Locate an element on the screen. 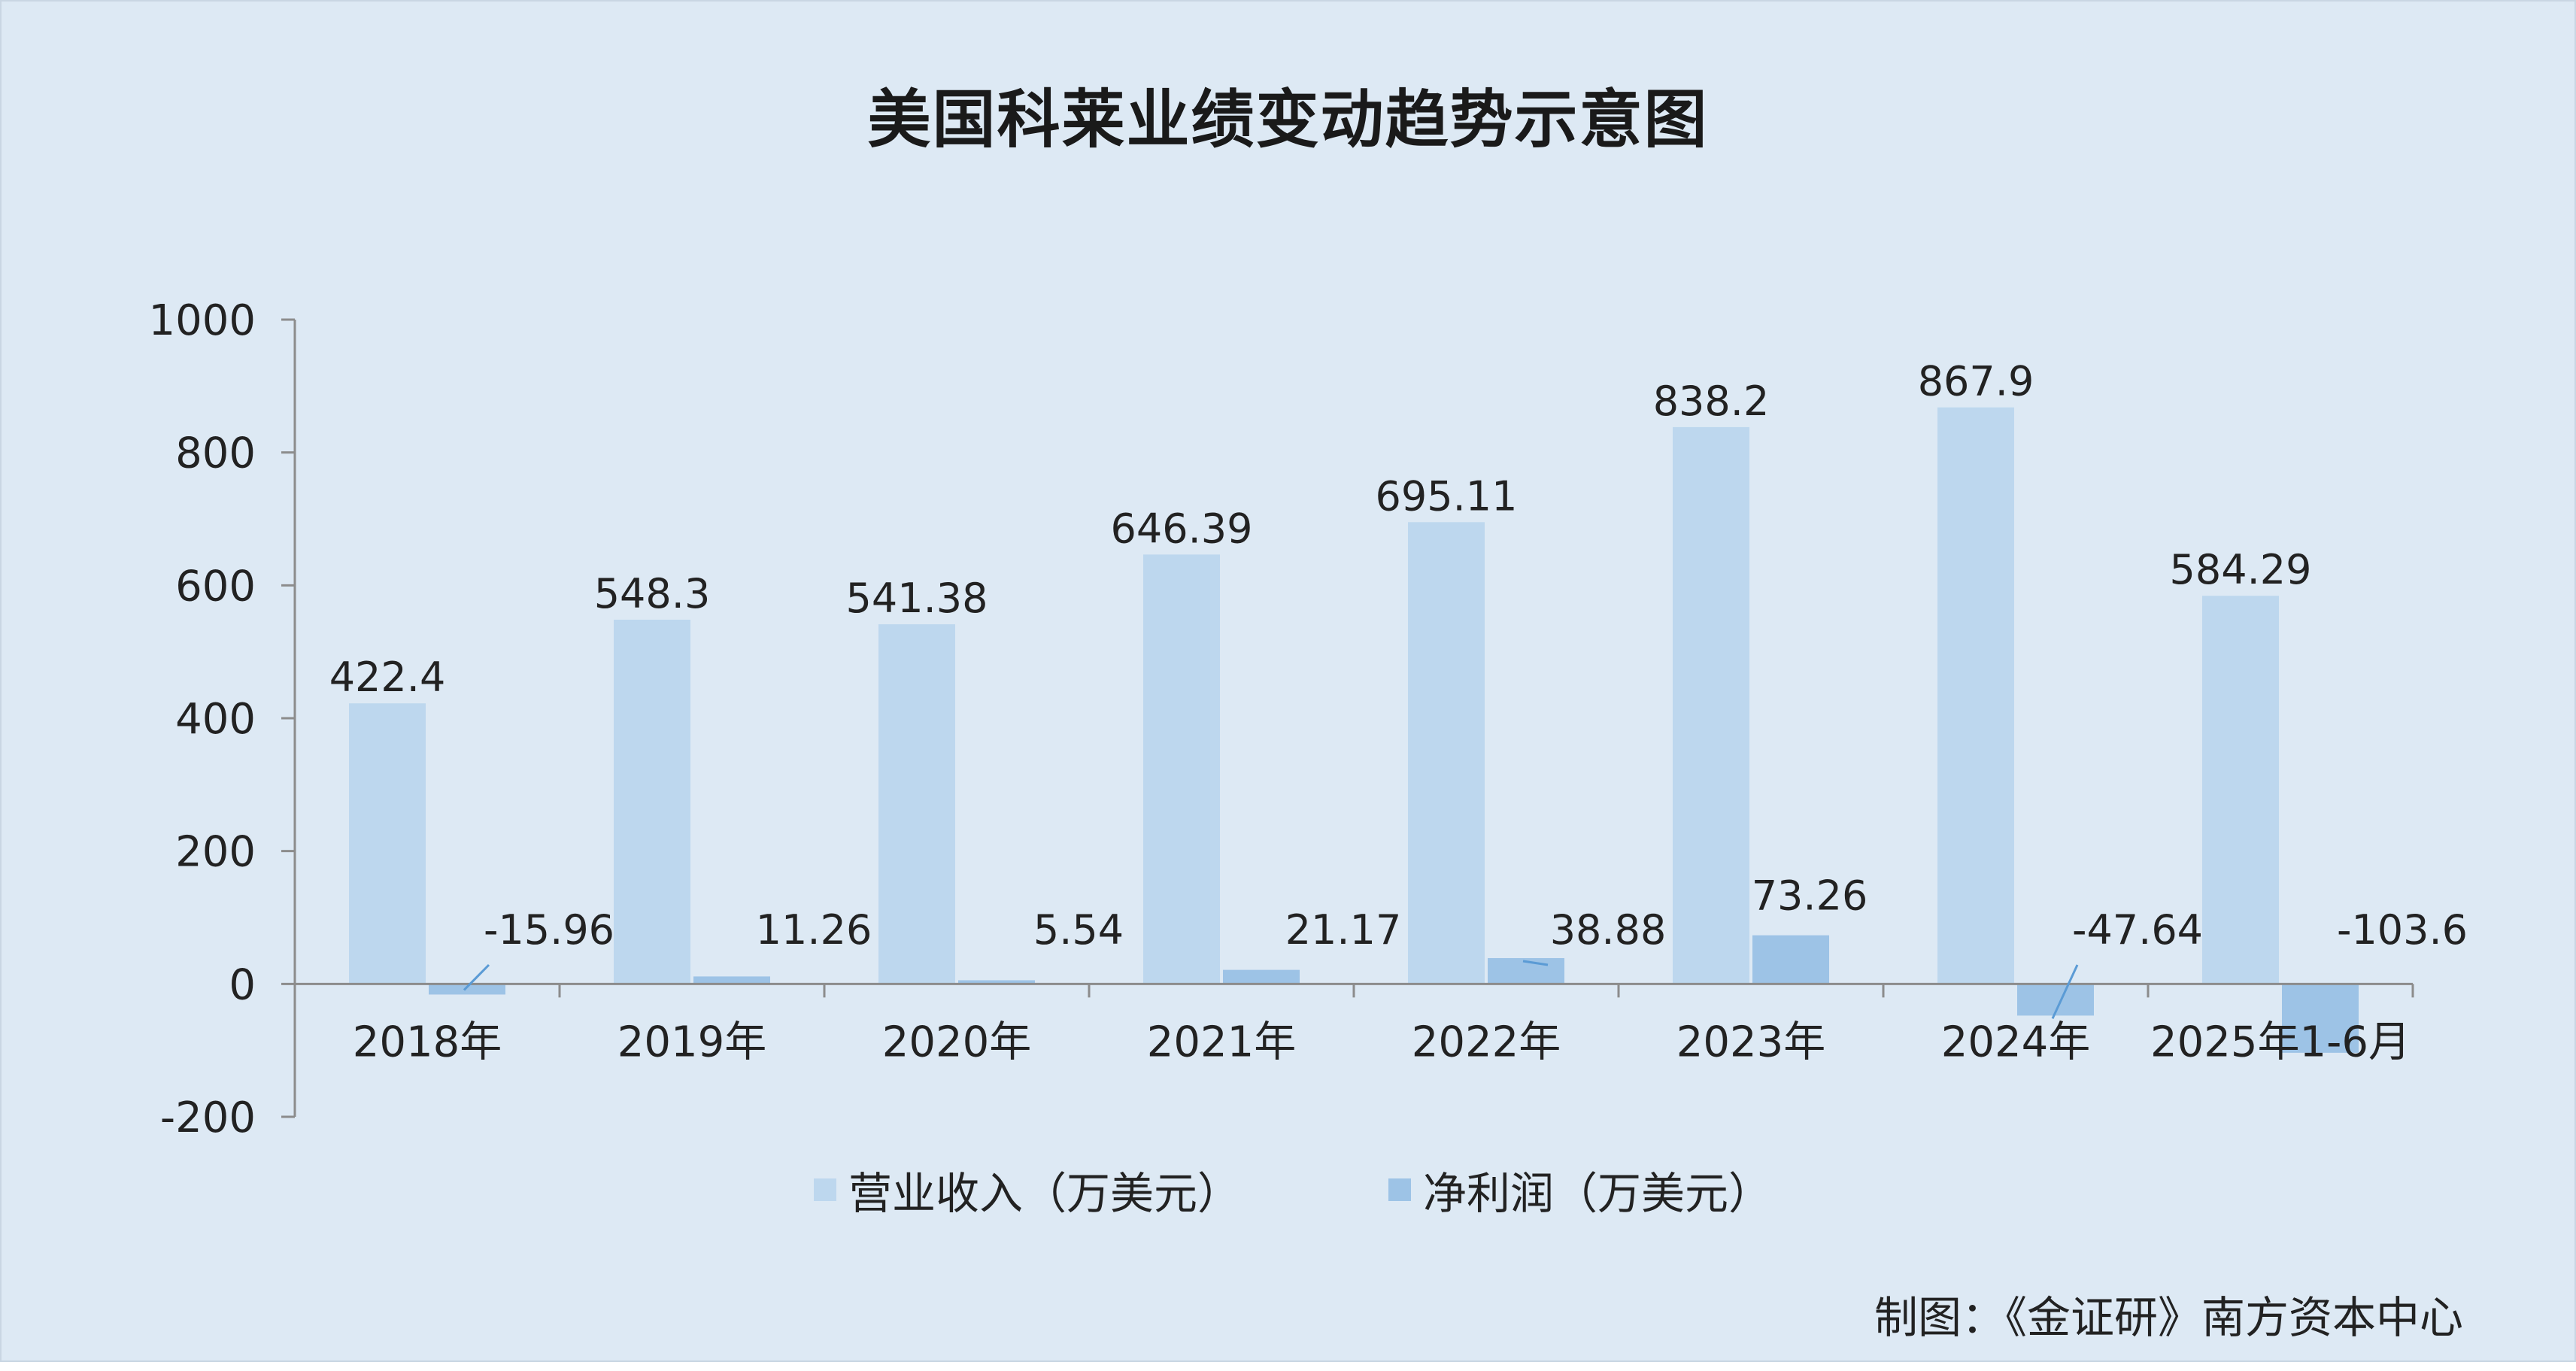 The width and height of the screenshot is (2576, 1371). legend-label-revenue: 营业收入（万美元） is located at coordinates (1045, 1193).